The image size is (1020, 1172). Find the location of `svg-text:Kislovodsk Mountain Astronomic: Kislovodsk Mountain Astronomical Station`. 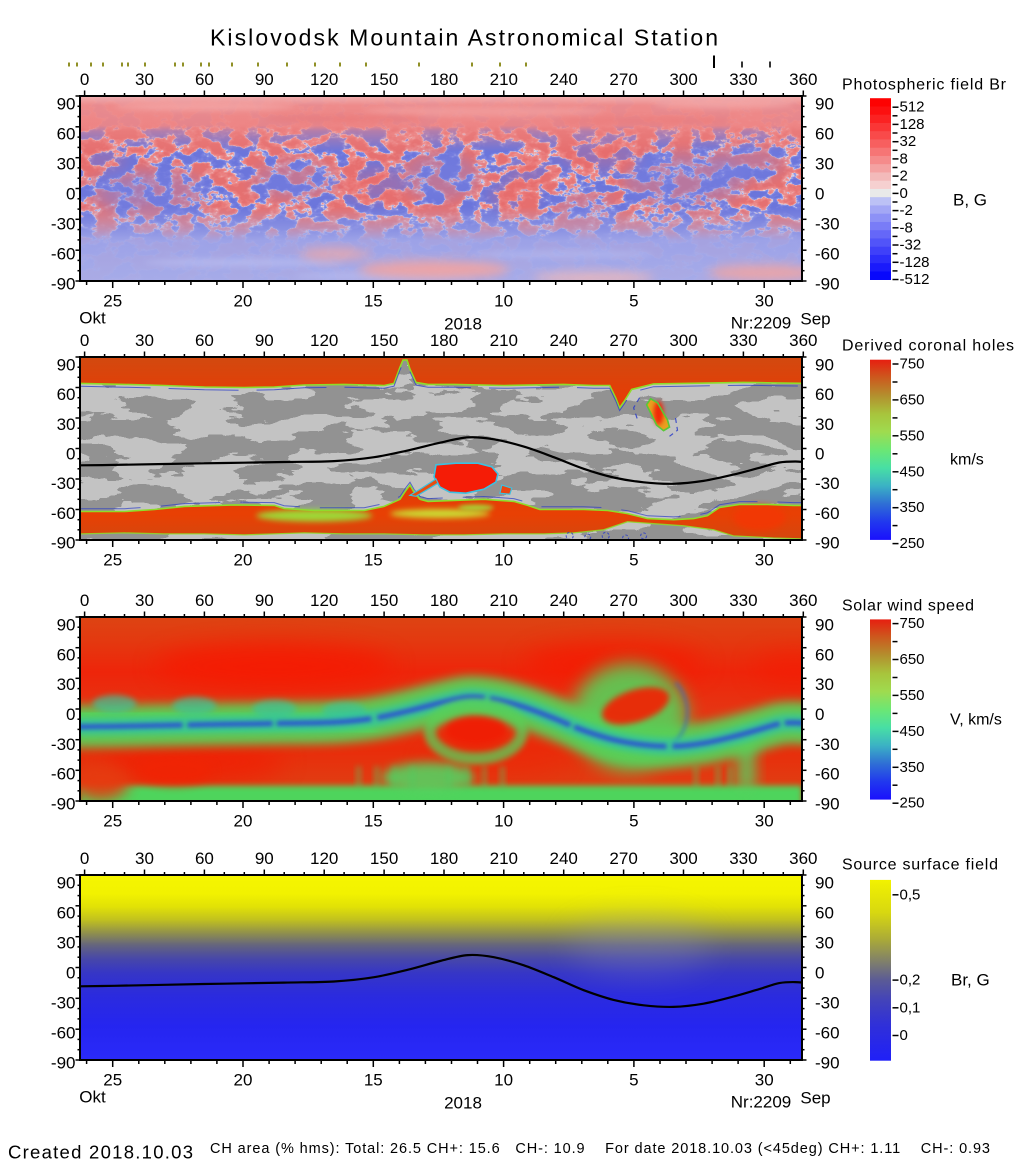

svg-text:Kislovodsk Mountain Astronomic: Kislovodsk Mountain Astronomical Station is located at coordinates (464, 38).